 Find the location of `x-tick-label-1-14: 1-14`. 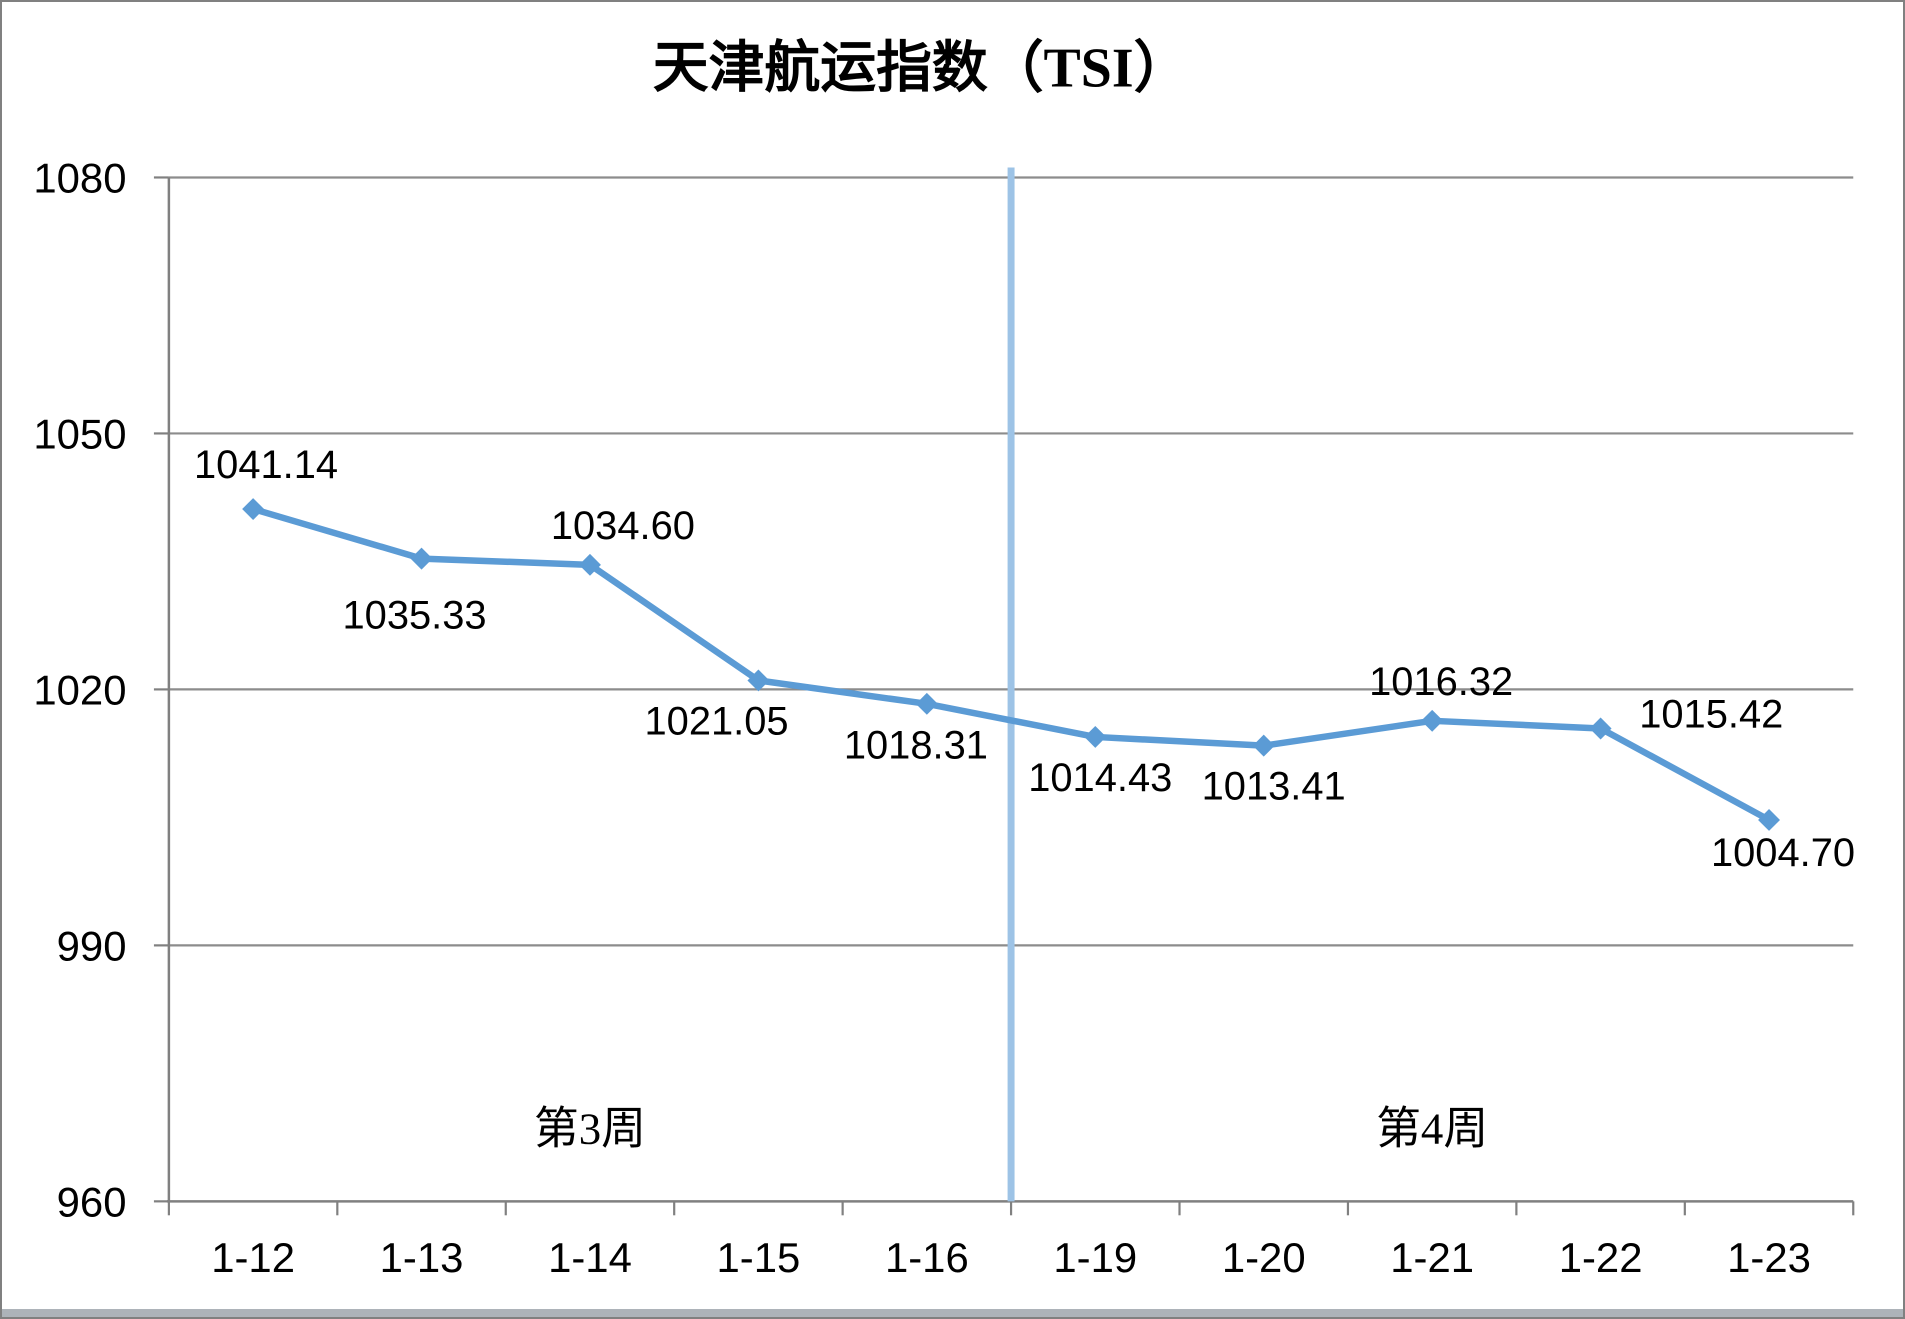

x-tick-label-1-14: 1-14 is located at coordinates (590, 1257).